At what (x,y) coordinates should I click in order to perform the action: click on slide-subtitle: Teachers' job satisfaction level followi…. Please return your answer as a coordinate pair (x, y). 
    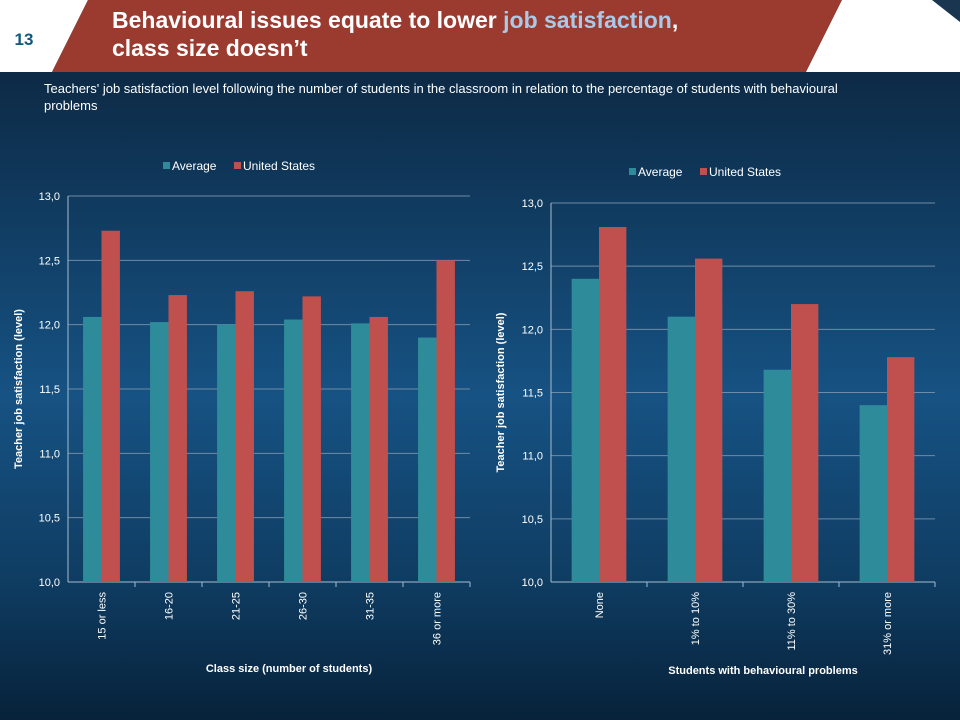
    Looking at the image, I should click on (441, 97).